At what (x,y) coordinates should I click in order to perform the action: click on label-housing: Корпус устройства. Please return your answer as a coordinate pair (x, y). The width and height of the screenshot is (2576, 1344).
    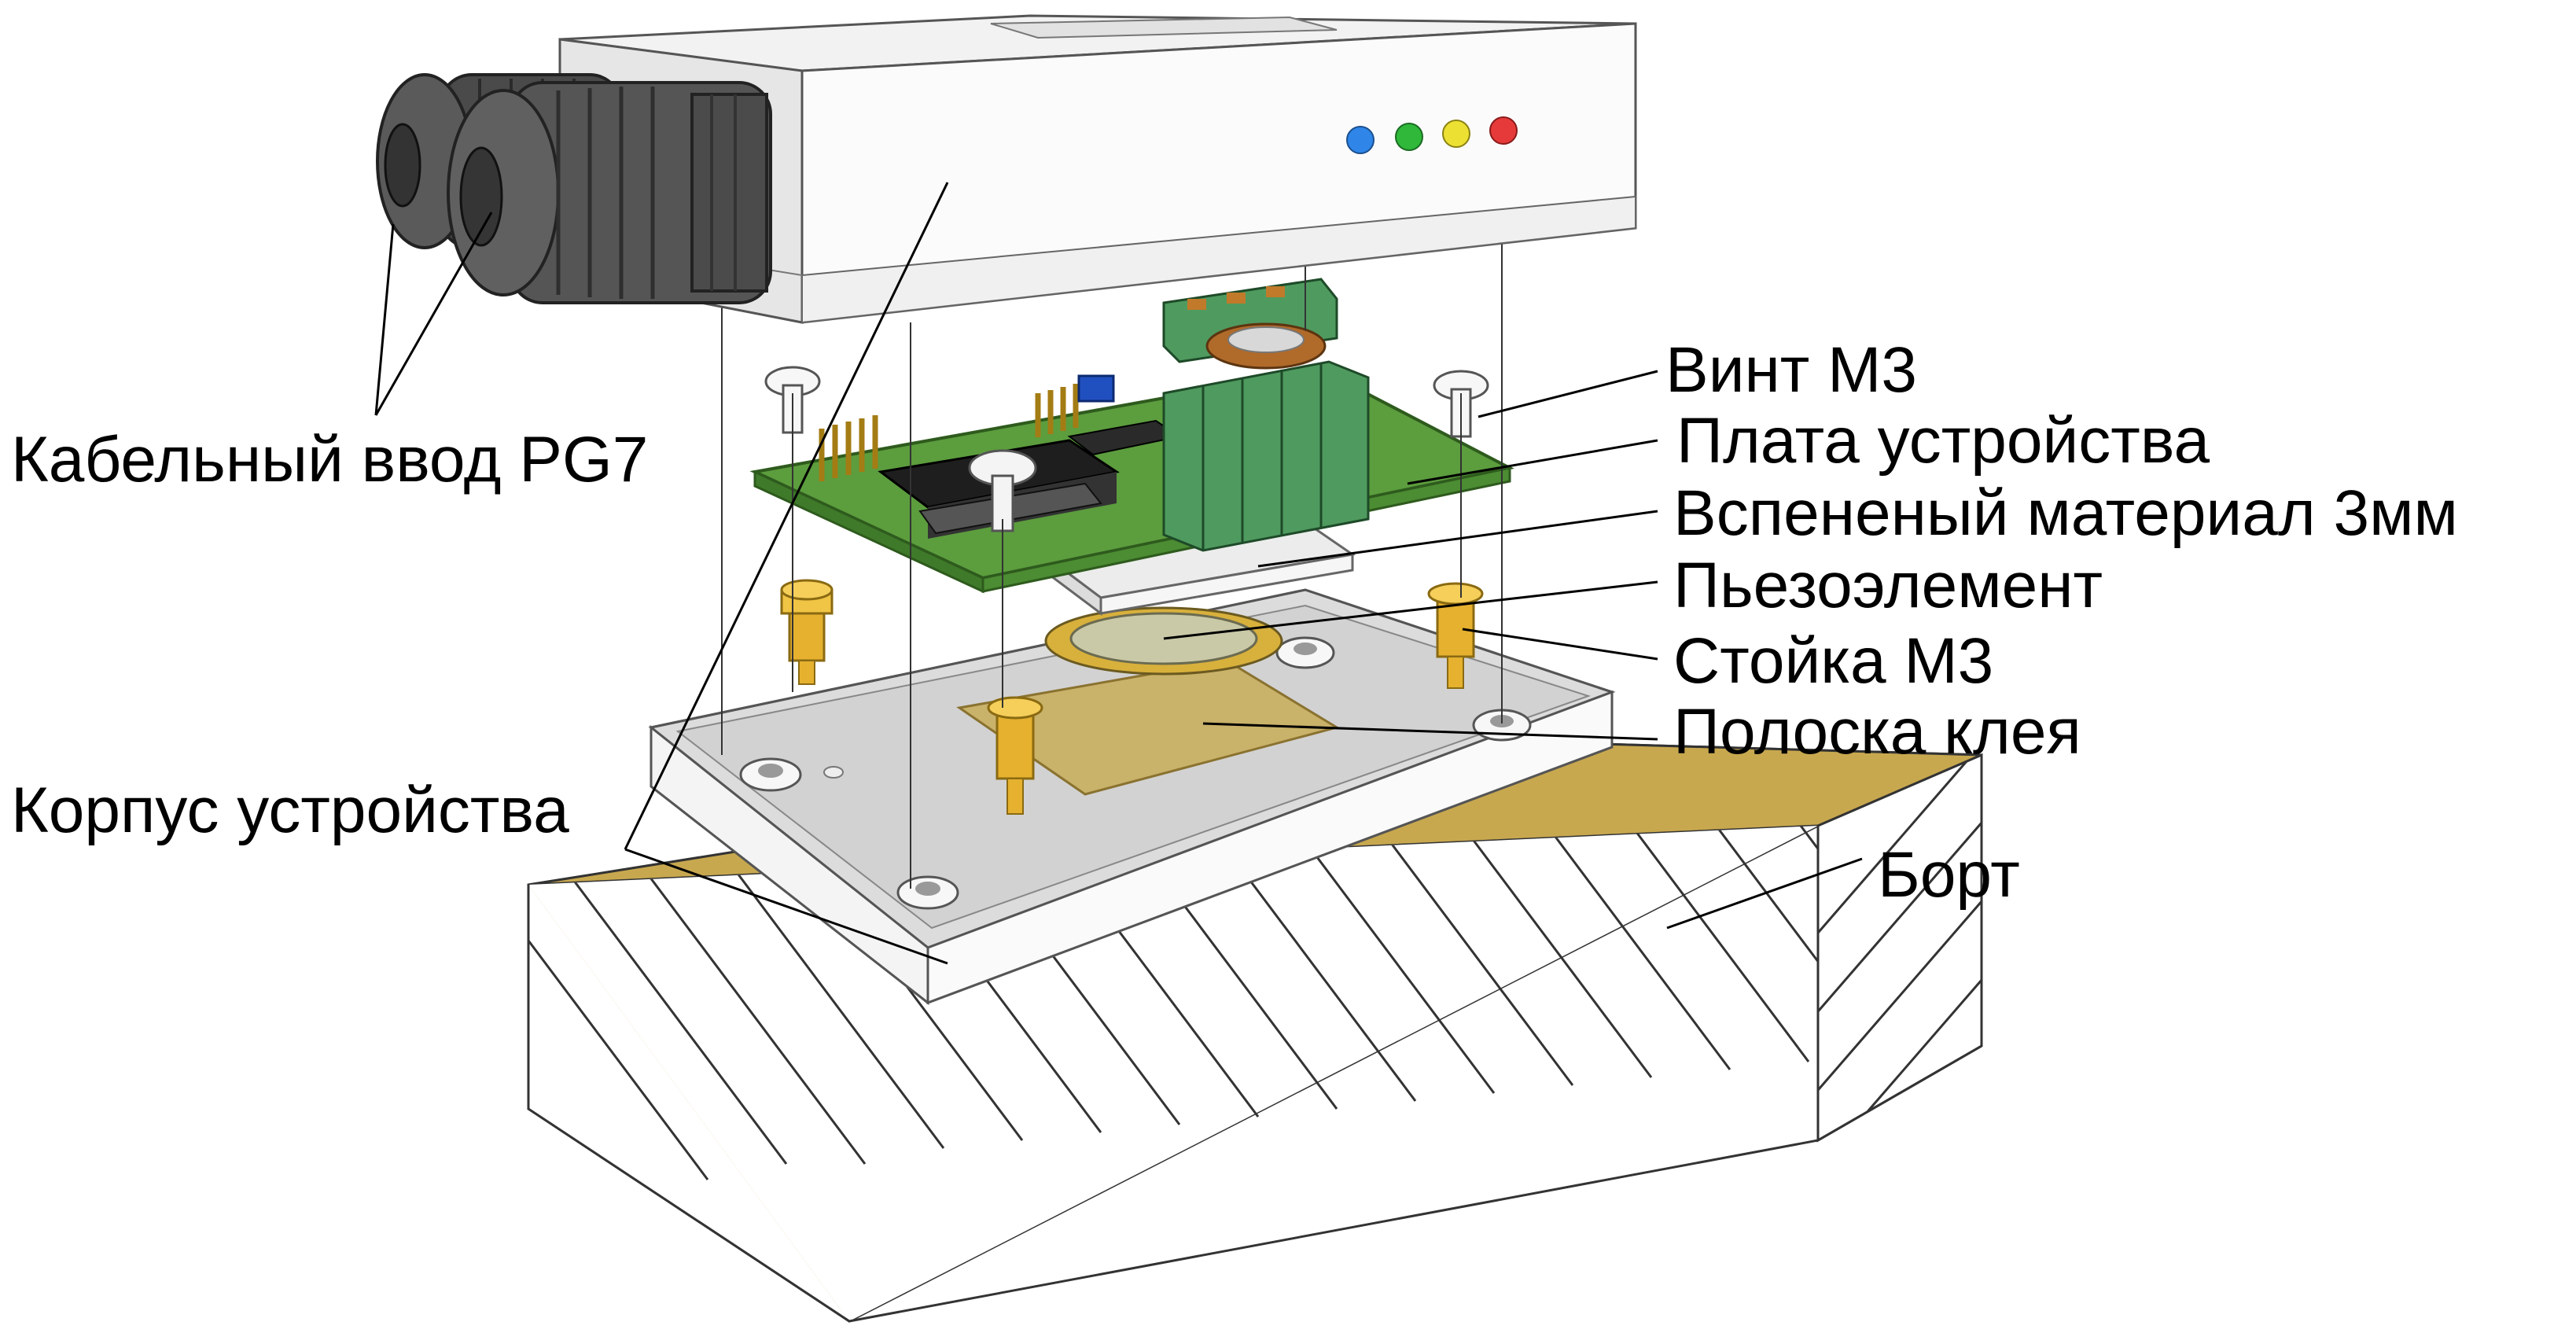
    Looking at the image, I should click on (290, 811).